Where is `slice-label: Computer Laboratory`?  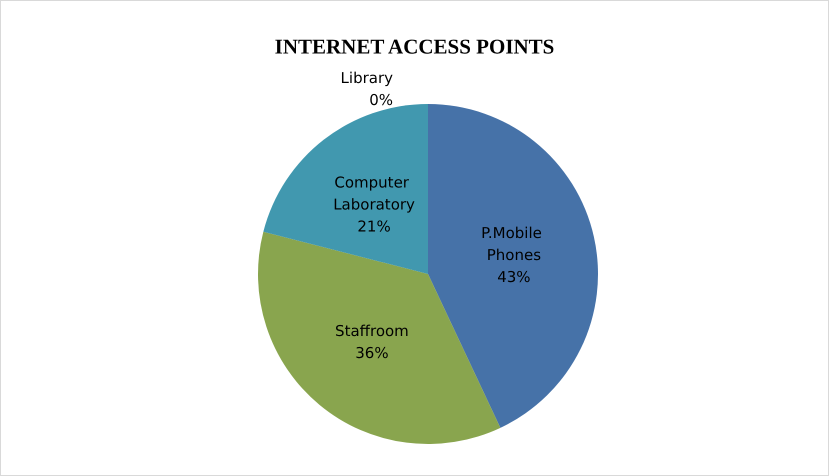 slice-label: Computer Laboratory is located at coordinates (374, 193).